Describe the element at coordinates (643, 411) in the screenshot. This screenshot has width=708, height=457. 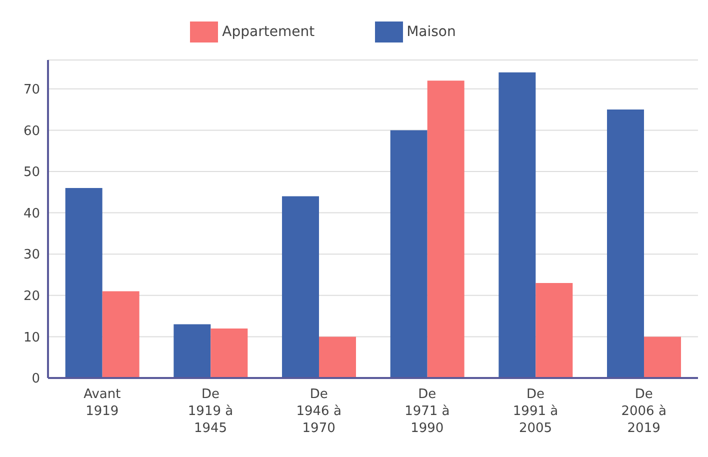
I see `x-tick-label: De 2006 à 2019` at that location.